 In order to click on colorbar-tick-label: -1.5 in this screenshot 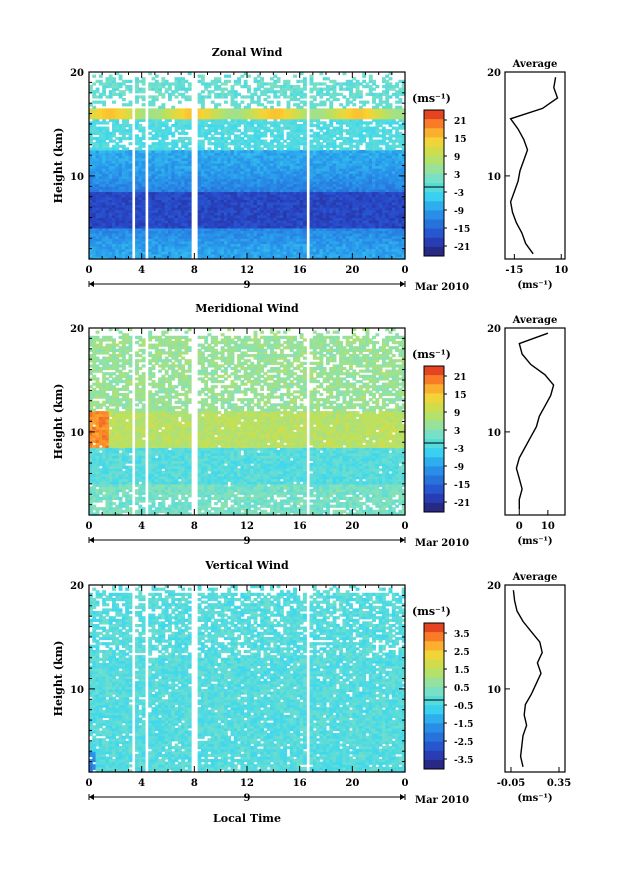, I will do `click(463, 725)`.